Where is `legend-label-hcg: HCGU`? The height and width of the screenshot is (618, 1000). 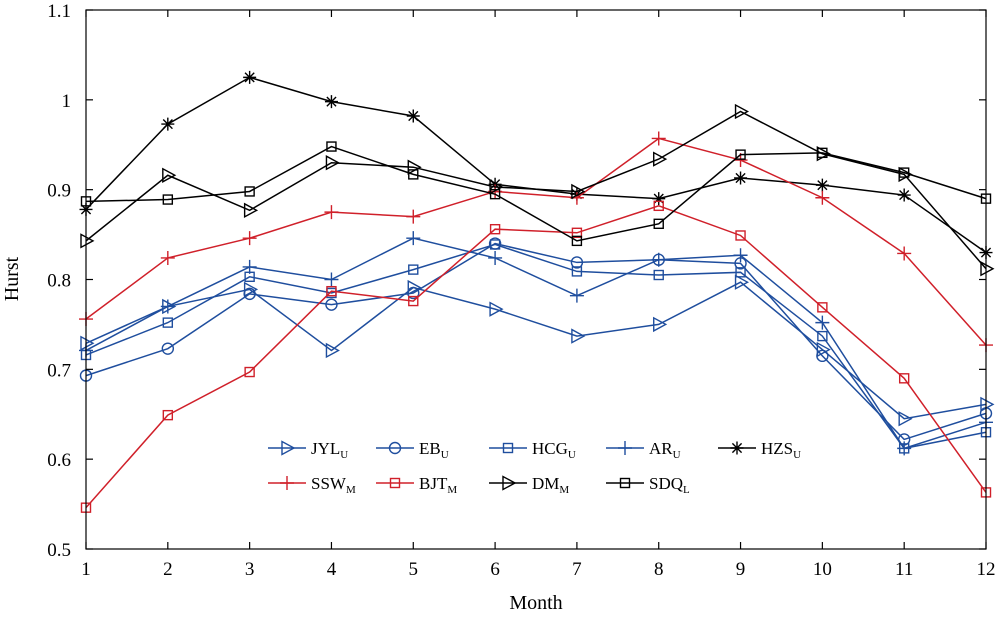 legend-label-hcg: HCGU is located at coordinates (554, 450).